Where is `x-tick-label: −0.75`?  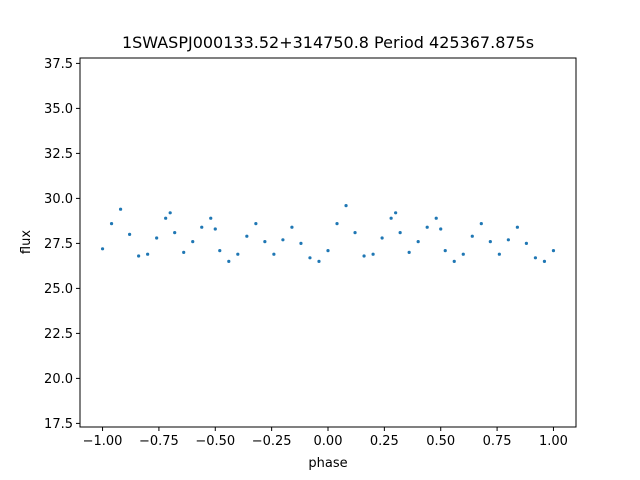 x-tick-label: −0.75 is located at coordinates (159, 441).